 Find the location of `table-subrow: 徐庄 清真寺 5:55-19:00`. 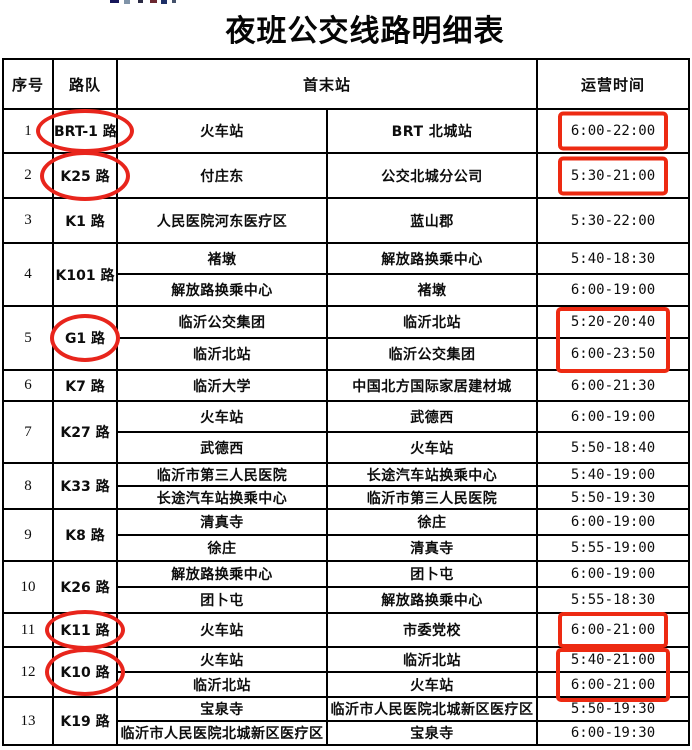

table-subrow: 徐庄 清真寺 5:55-19:00 is located at coordinates (347, 548).